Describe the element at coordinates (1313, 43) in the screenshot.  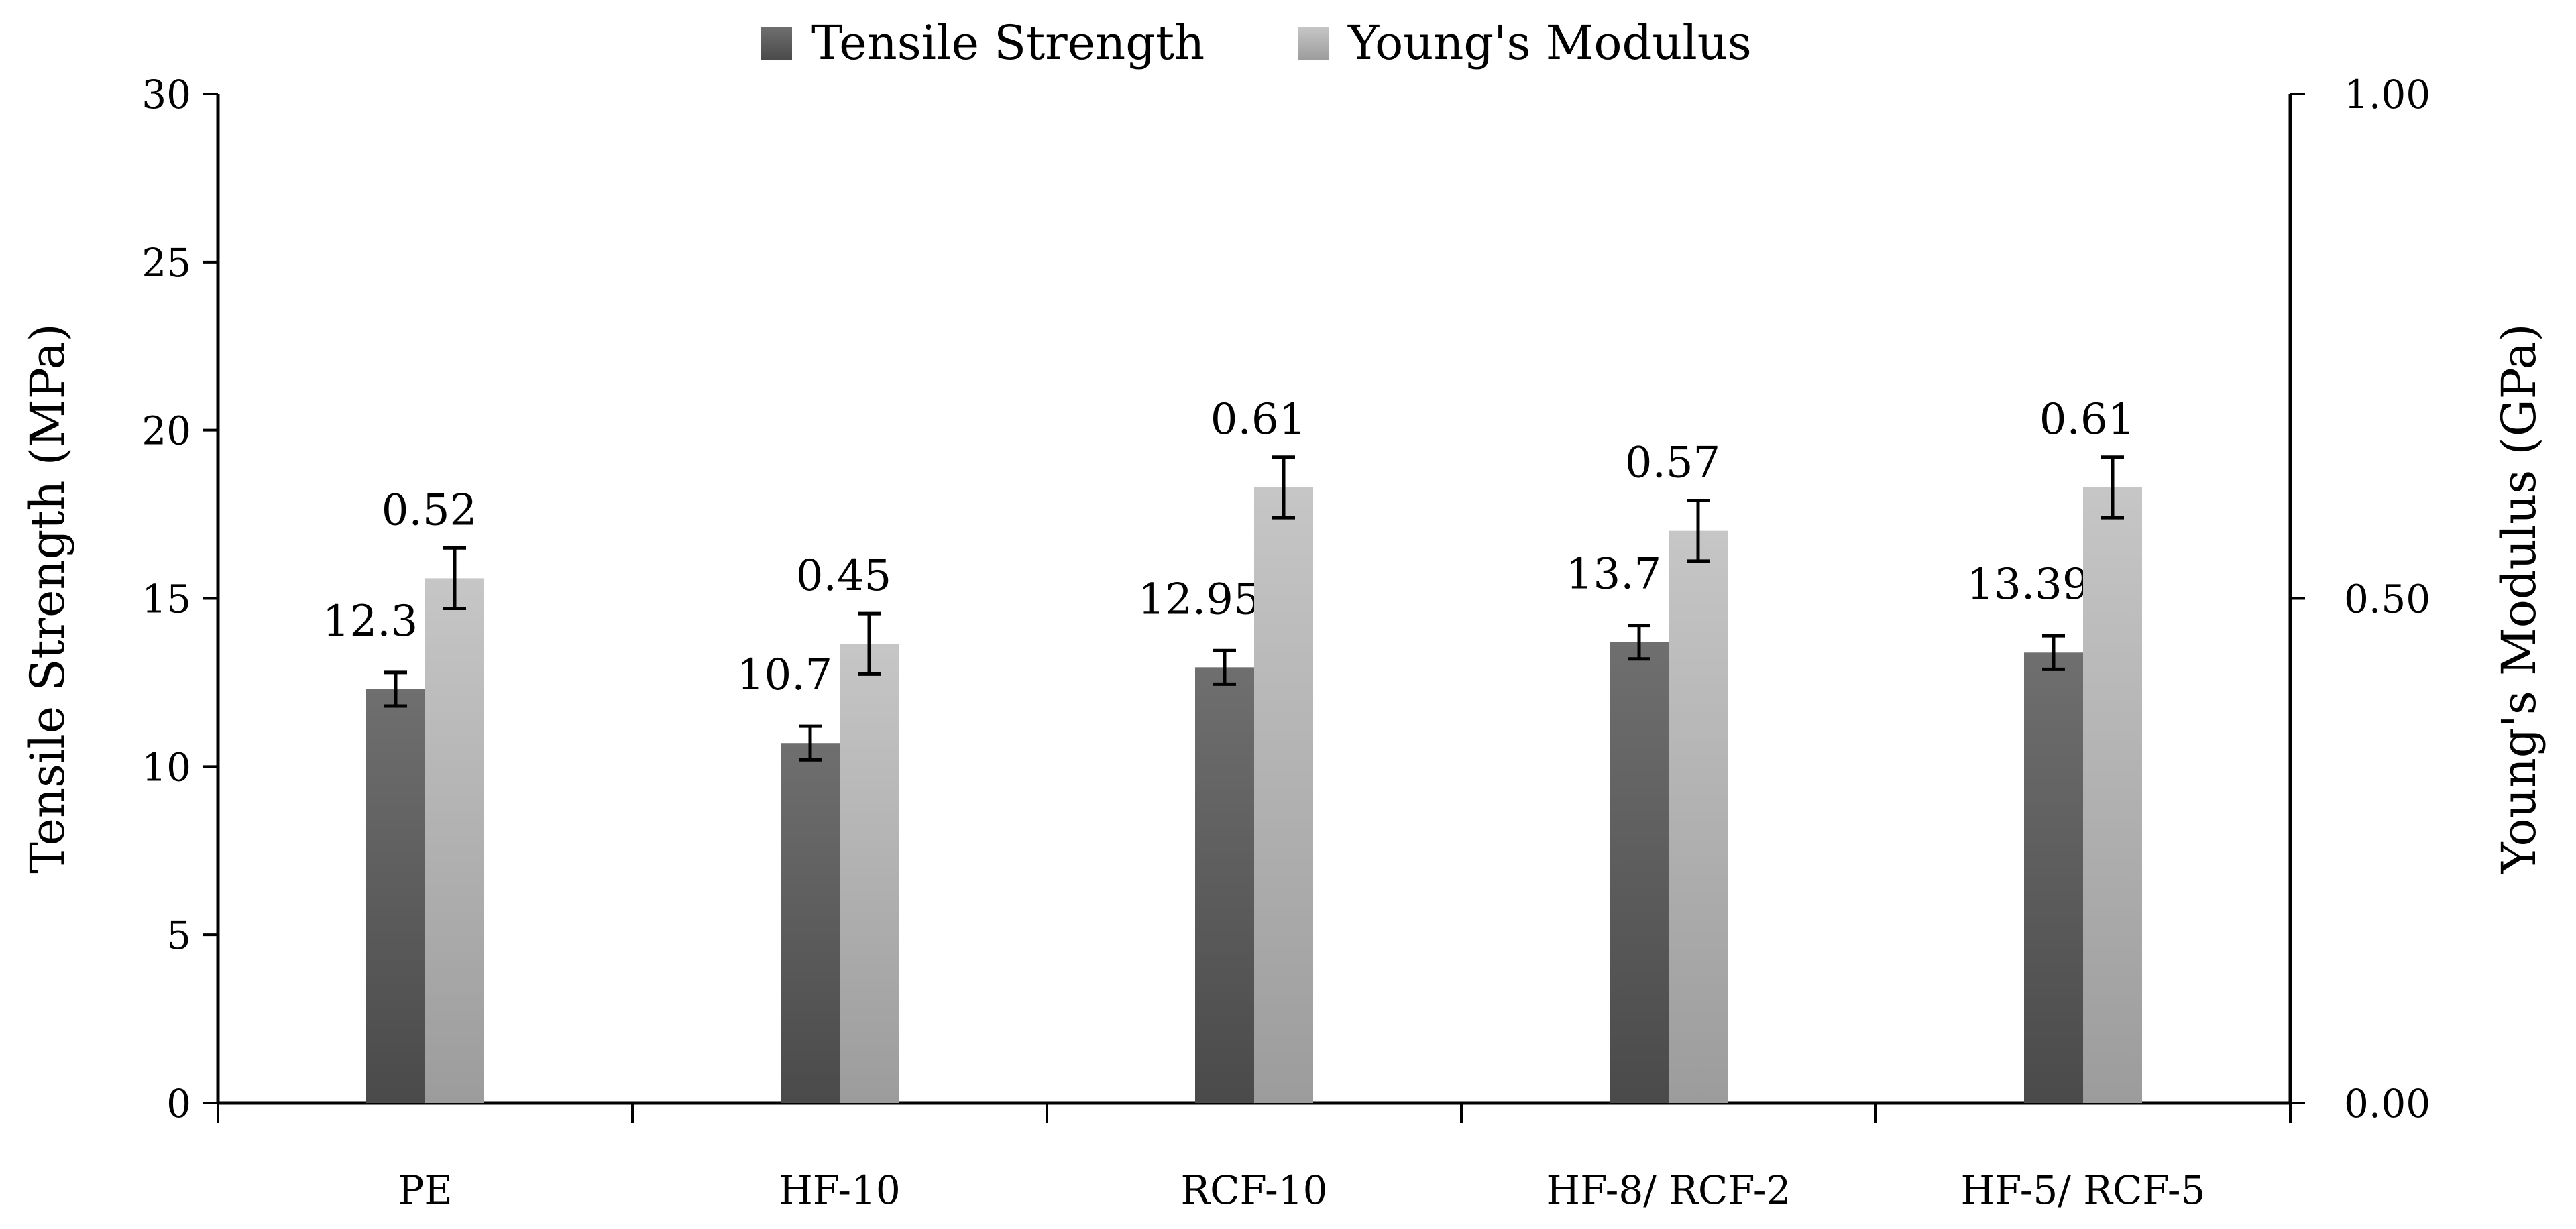
I see `legend-swatch-youngs-modulus` at that location.